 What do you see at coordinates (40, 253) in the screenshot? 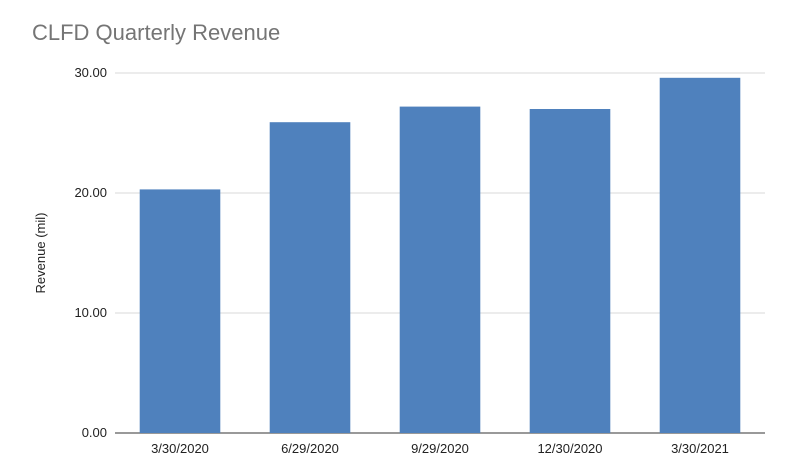
I see `y-axis-label: Revenue (mil)` at bounding box center [40, 253].